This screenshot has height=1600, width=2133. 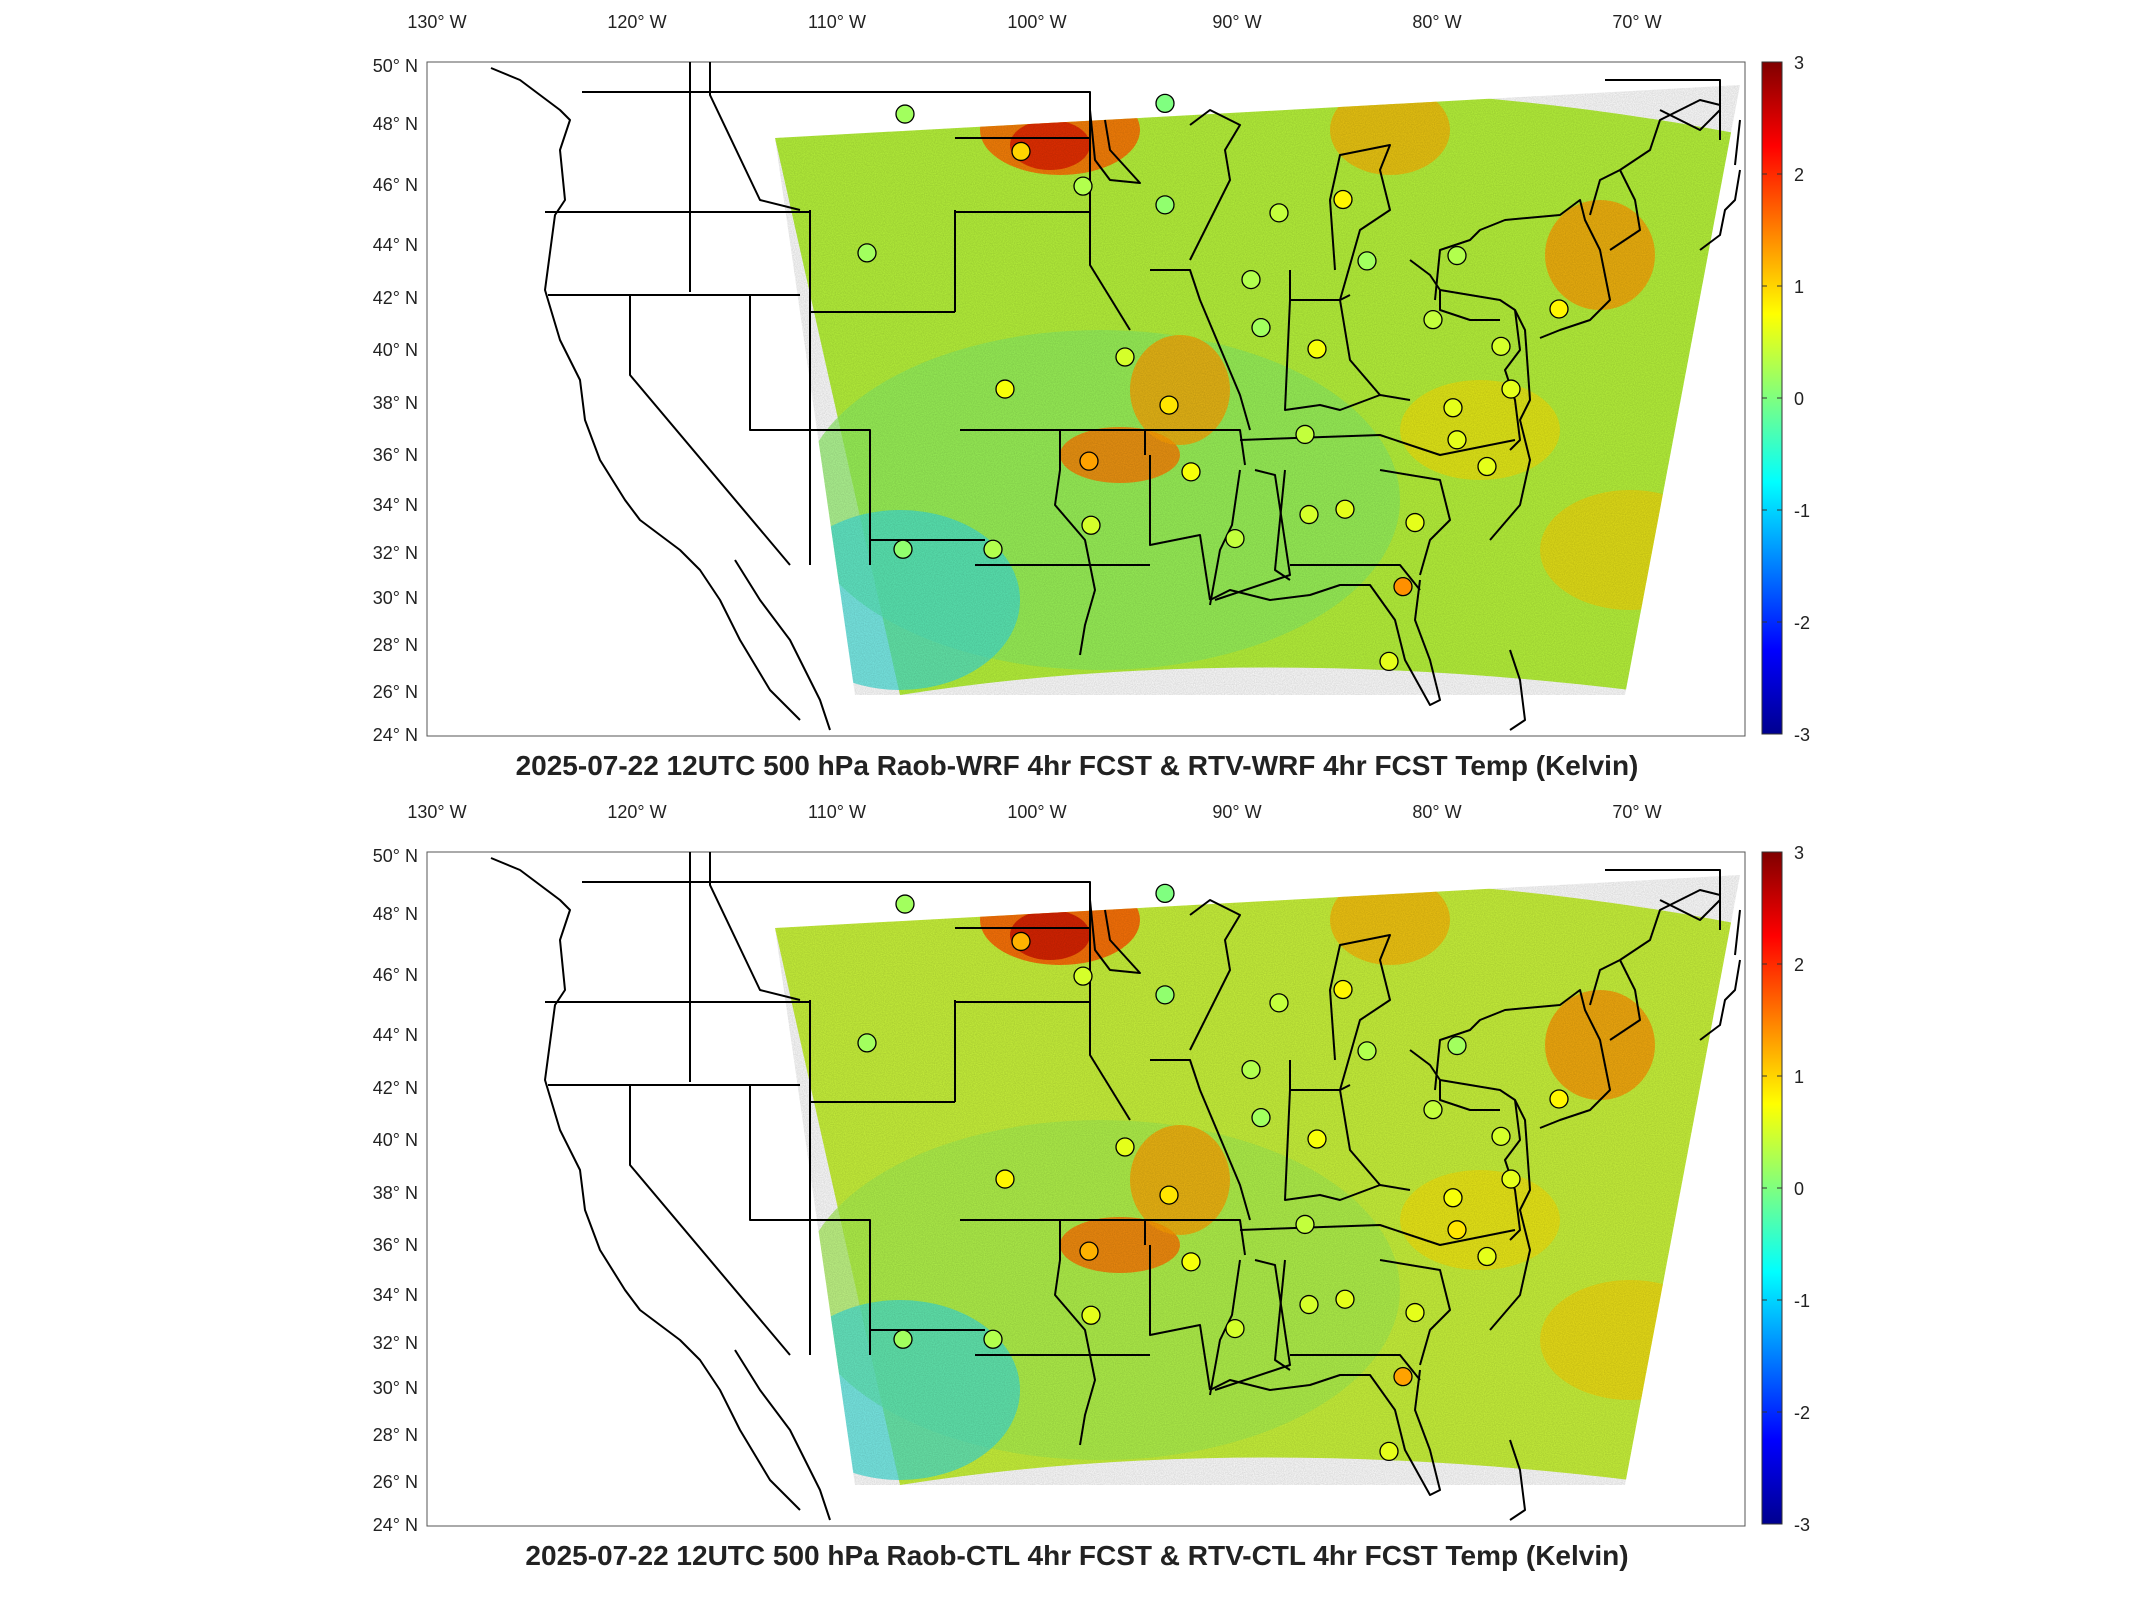 What do you see at coordinates (1799, 399) in the screenshot?
I see `colorbar-tick-label: 0` at bounding box center [1799, 399].